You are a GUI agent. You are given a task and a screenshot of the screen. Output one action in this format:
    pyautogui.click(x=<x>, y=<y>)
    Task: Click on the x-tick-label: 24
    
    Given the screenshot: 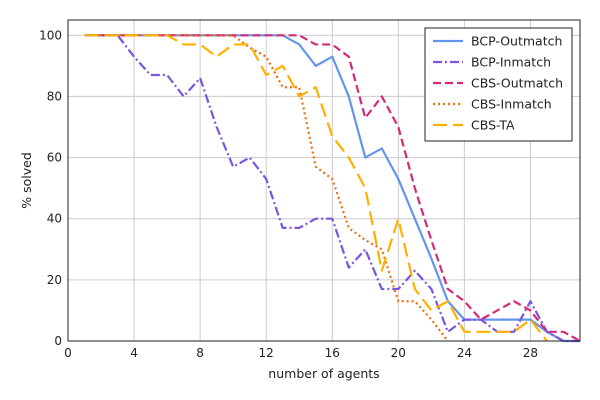 What is the action you would take?
    pyautogui.click(x=464, y=353)
    